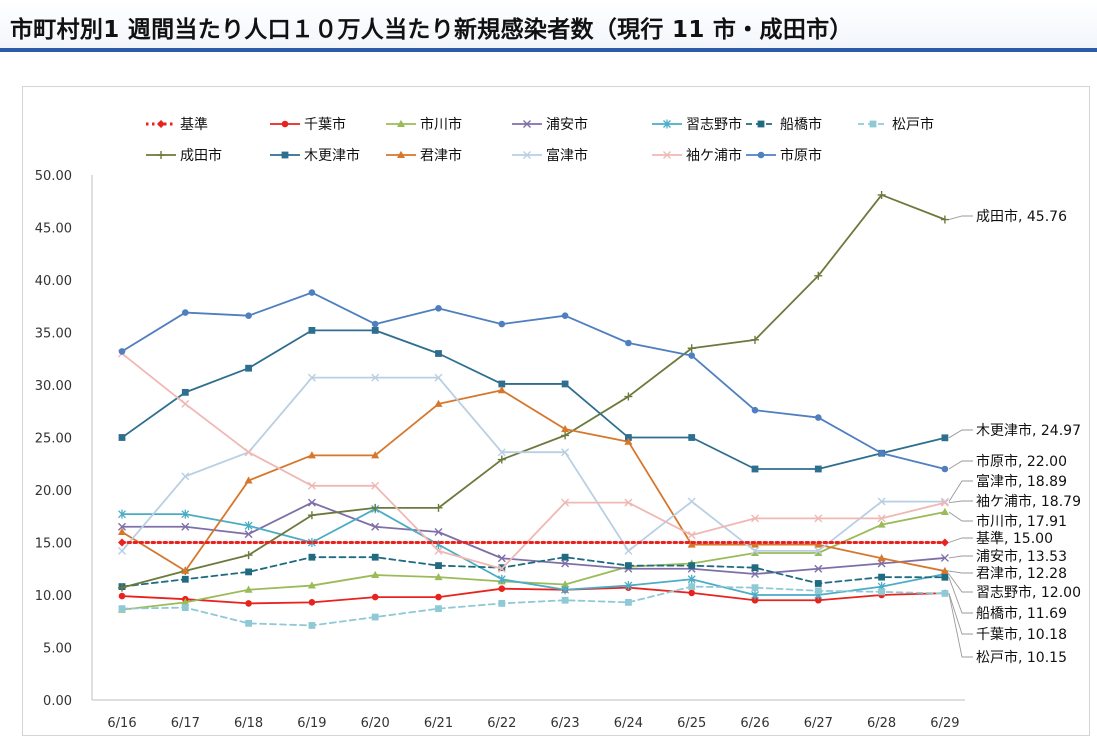 This screenshot has width=1097, height=740. Describe the element at coordinates (121, 723) in the screenshot. I see `x-tick-label: 6/16` at that location.